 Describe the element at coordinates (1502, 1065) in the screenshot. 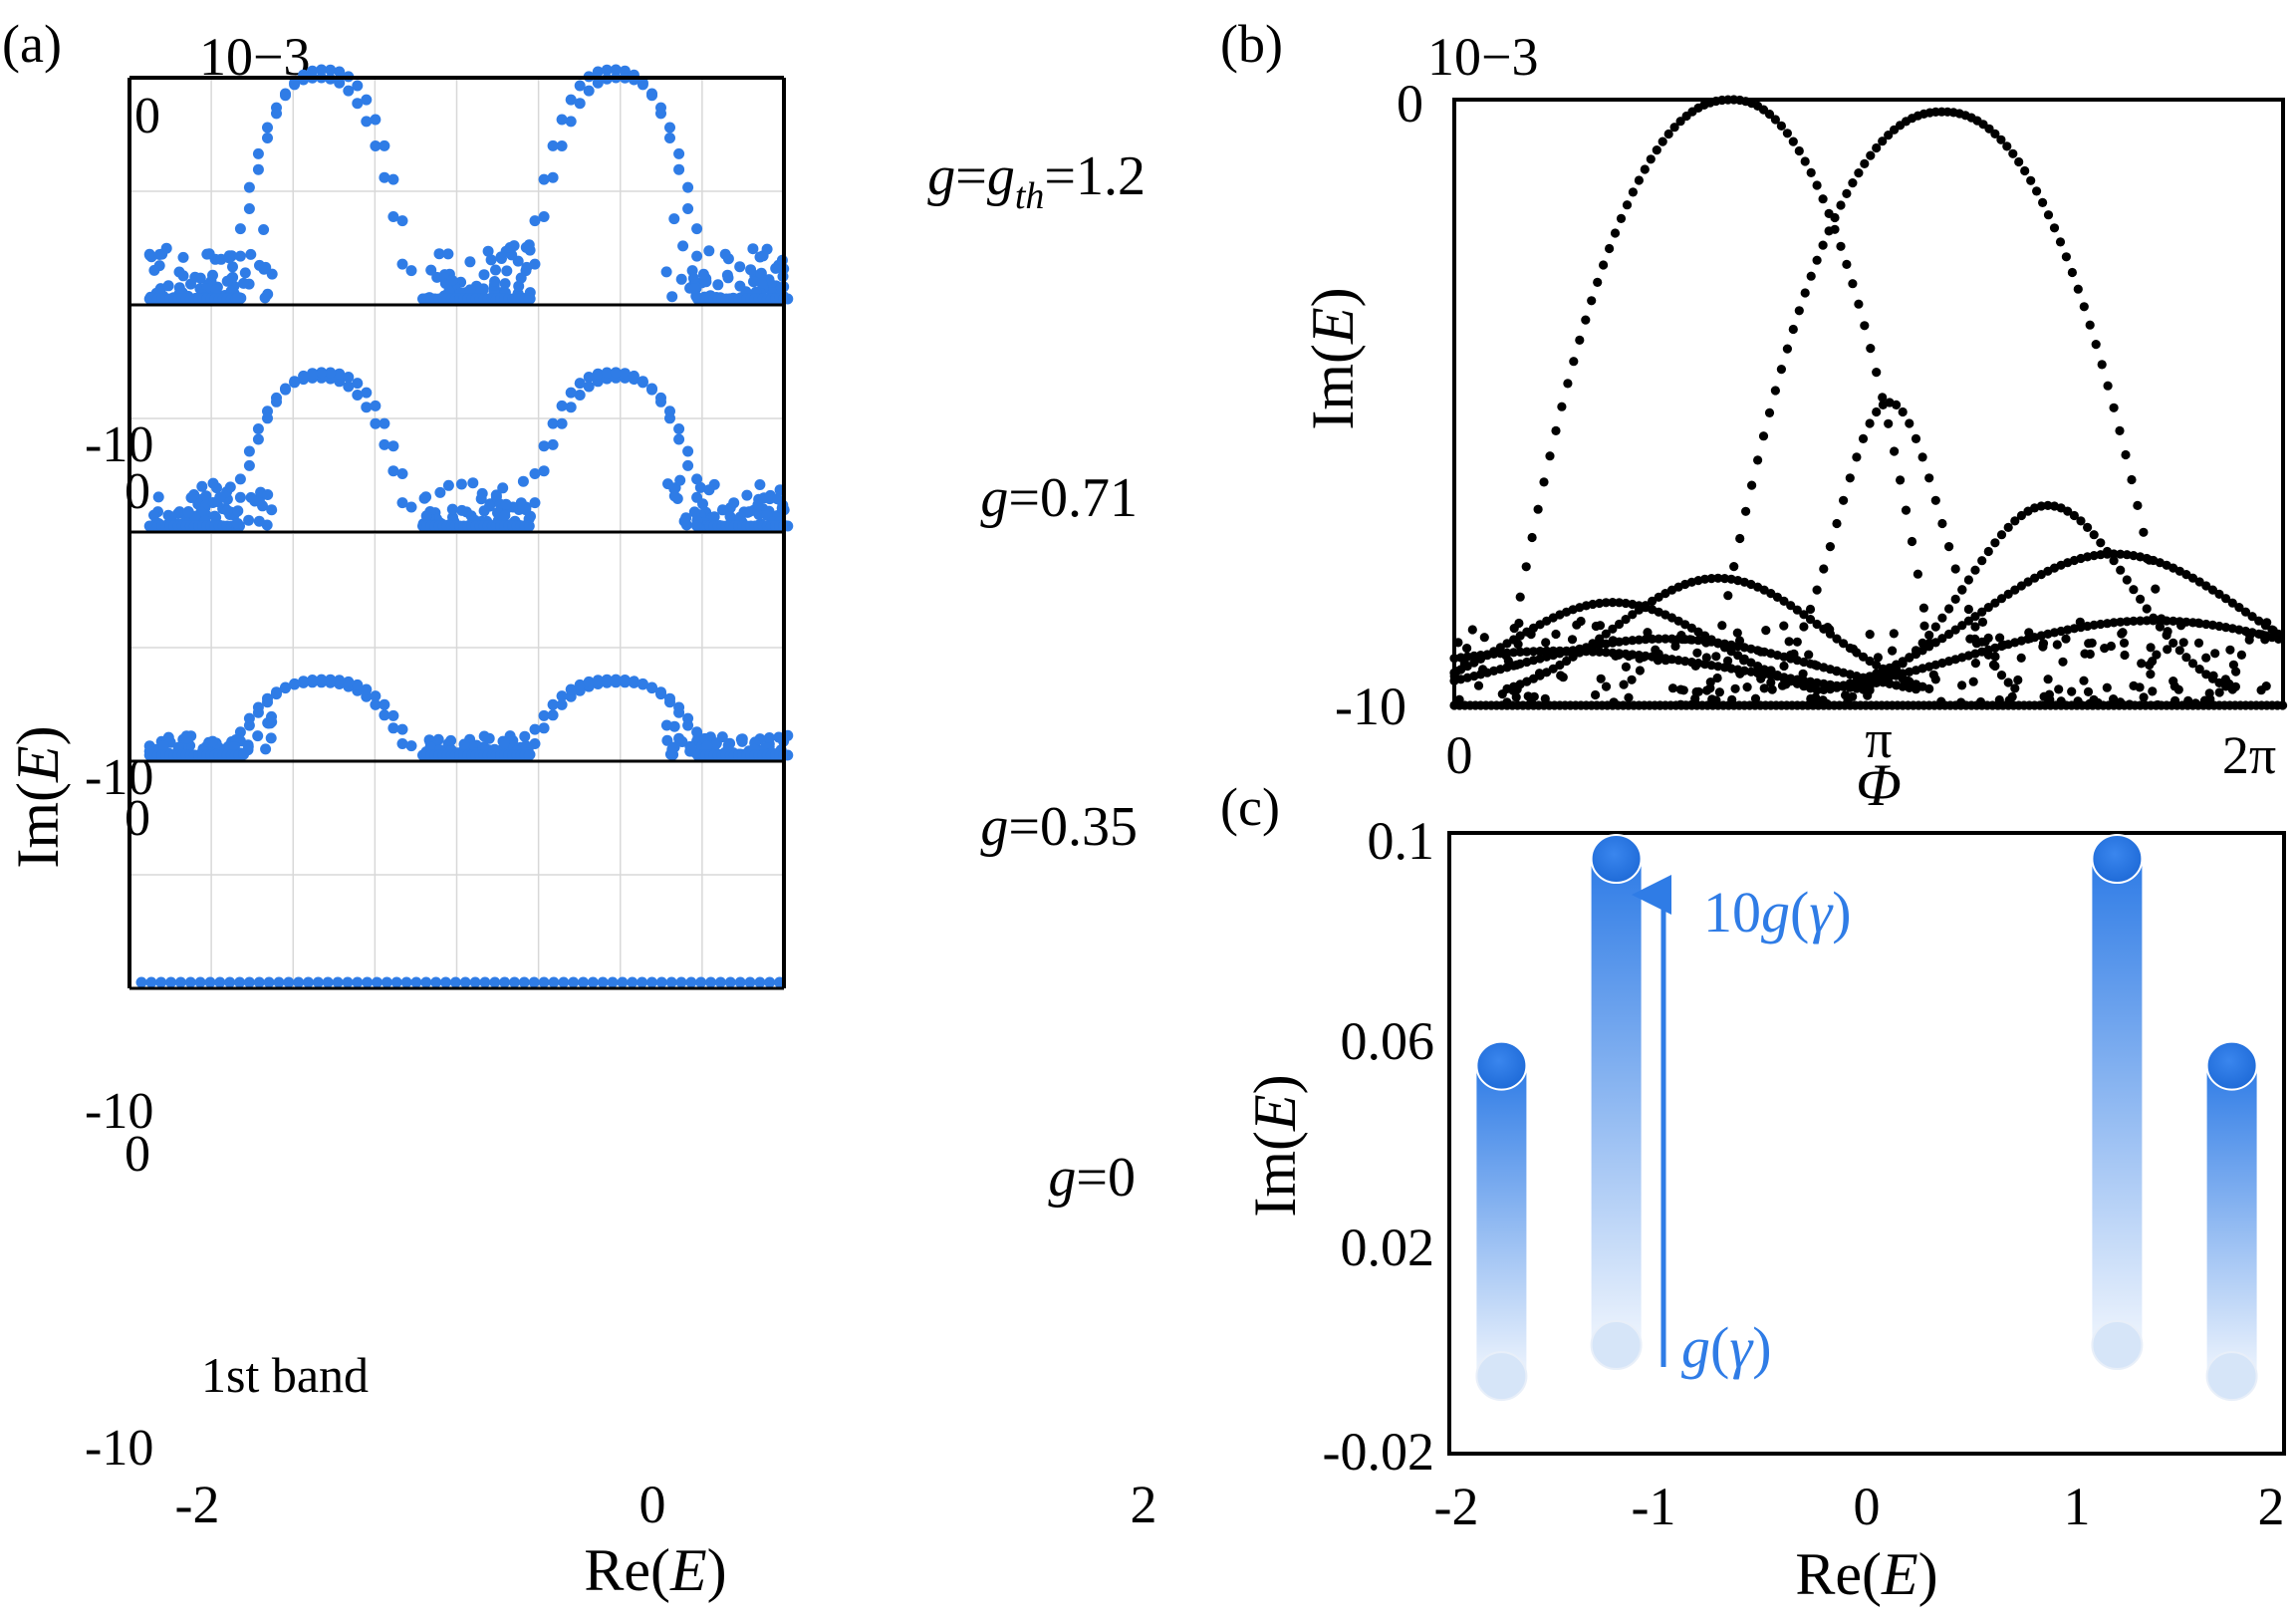

I see `bar-top-cap` at that location.